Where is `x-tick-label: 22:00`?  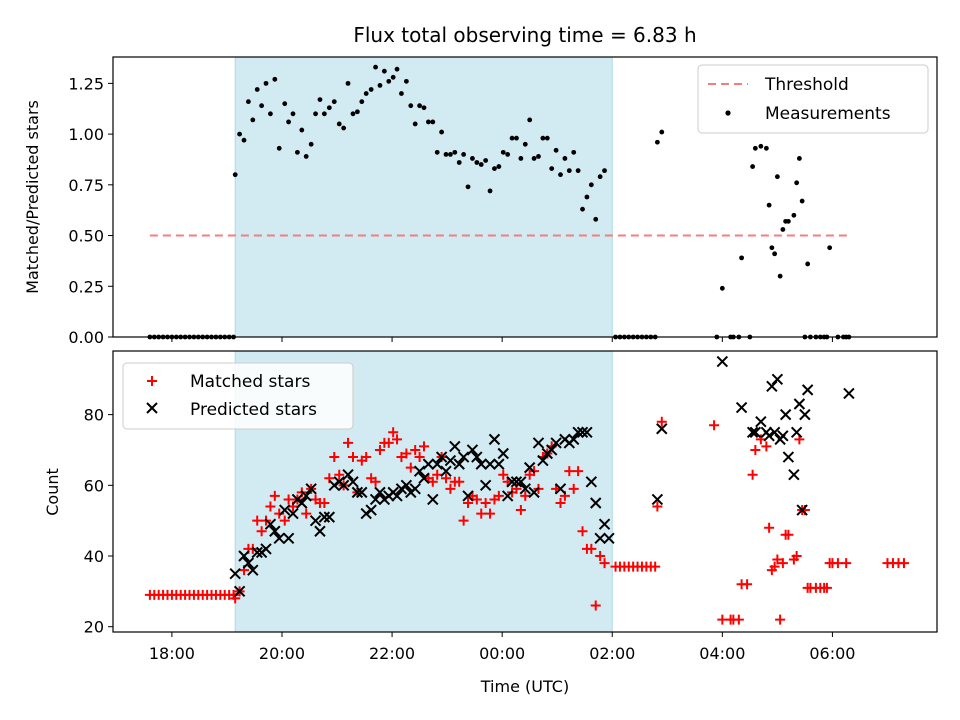
x-tick-label: 22:00 is located at coordinates (392, 653).